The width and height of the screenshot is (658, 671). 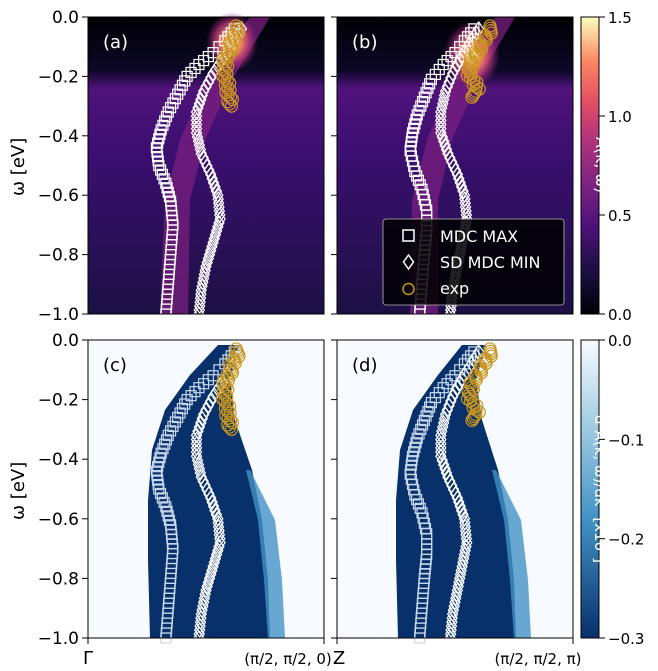 What do you see at coordinates (473, 262) in the screenshot?
I see `legend-box` at bounding box center [473, 262].